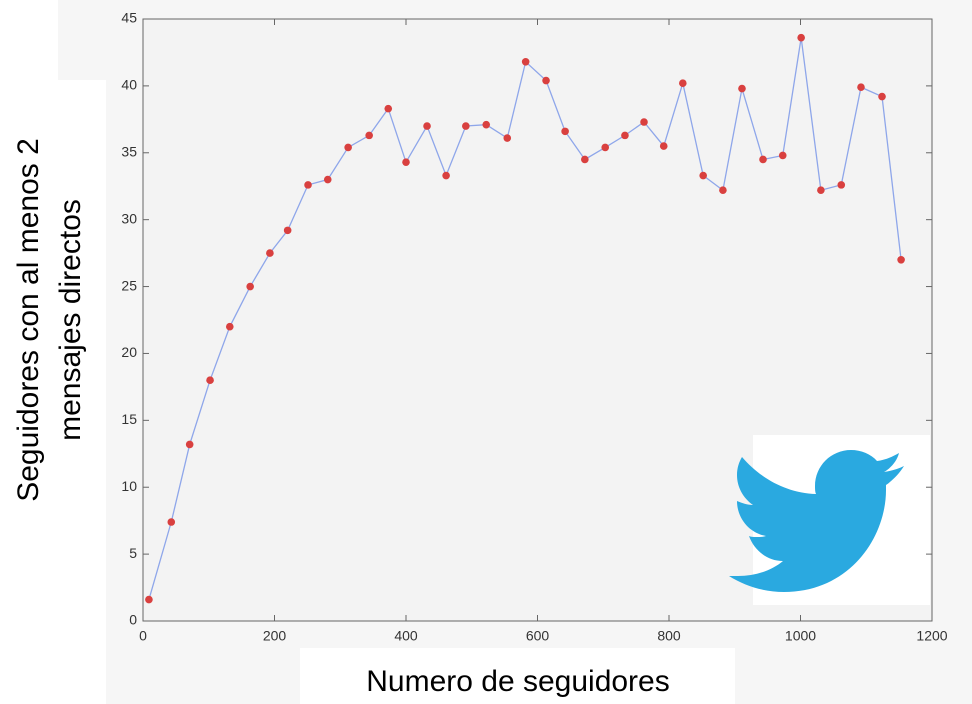  What do you see at coordinates (931, 636) in the screenshot?
I see `x-tick-label: 1200` at bounding box center [931, 636].